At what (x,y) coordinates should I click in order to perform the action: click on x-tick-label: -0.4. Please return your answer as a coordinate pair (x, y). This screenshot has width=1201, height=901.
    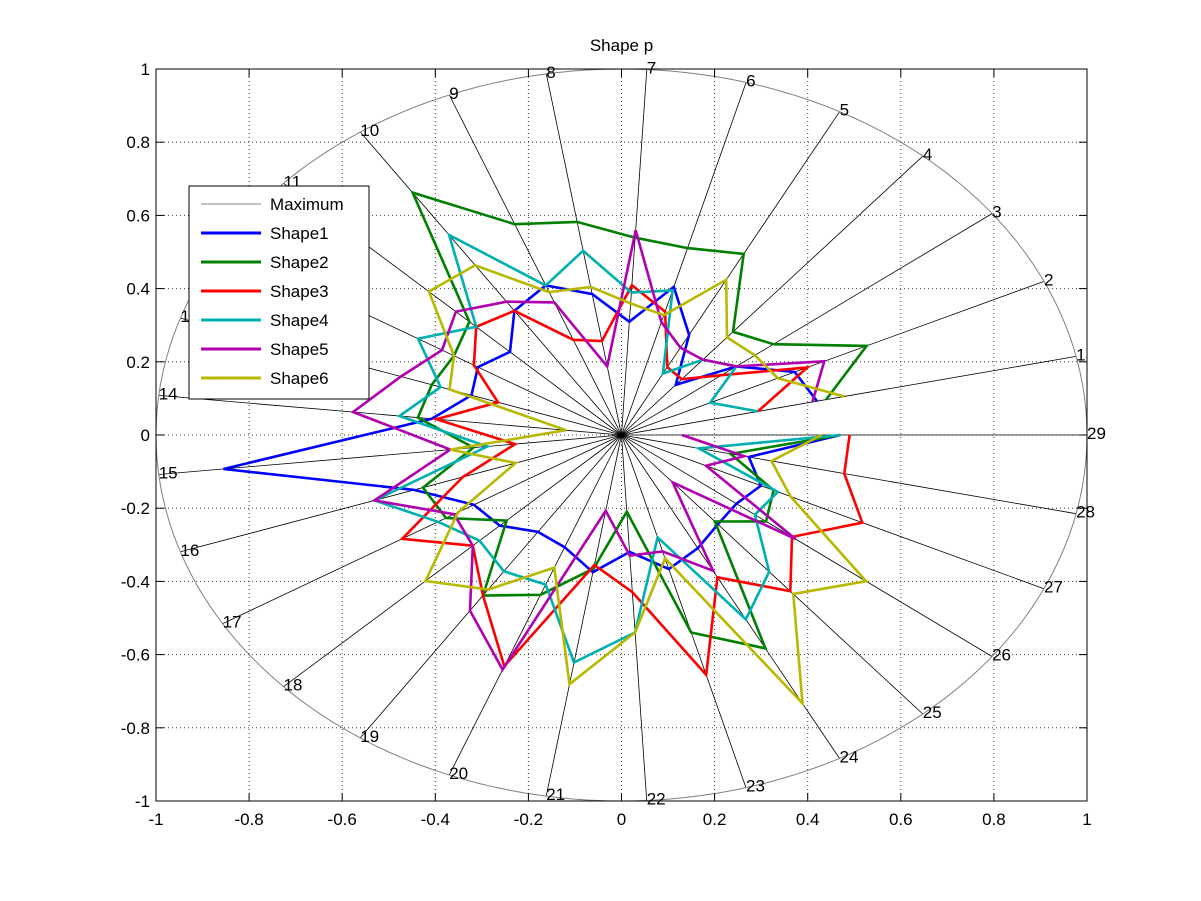
    Looking at the image, I should click on (435, 819).